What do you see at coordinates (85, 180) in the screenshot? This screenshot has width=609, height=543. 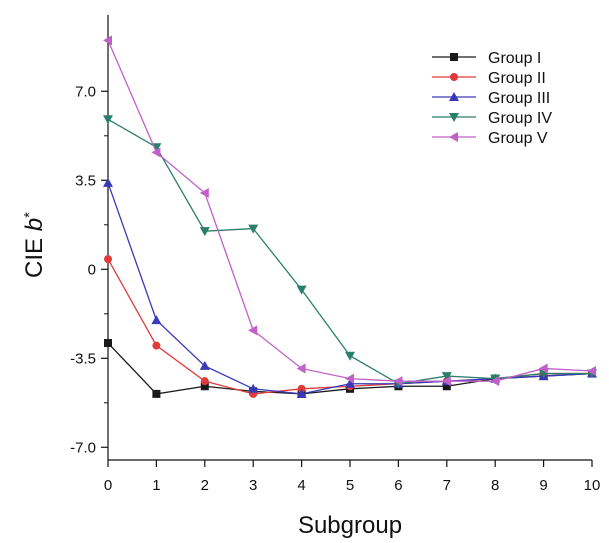 I see `y-tick-label: 3.5` at bounding box center [85, 180].